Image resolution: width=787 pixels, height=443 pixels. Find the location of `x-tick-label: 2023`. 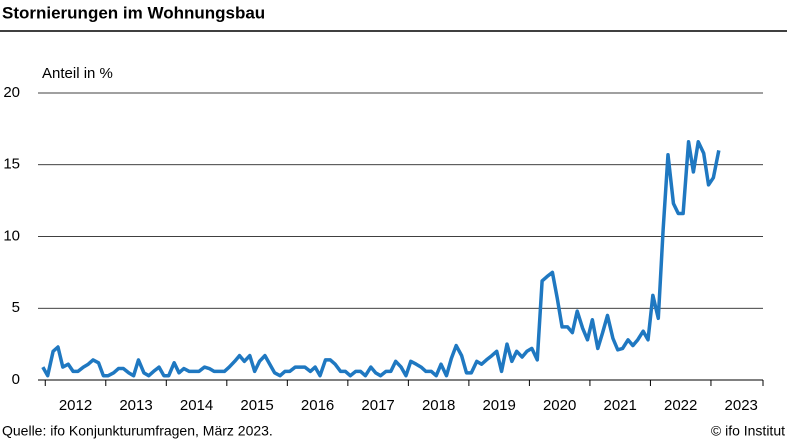

x-tick-label: 2023 is located at coordinates (741, 405).